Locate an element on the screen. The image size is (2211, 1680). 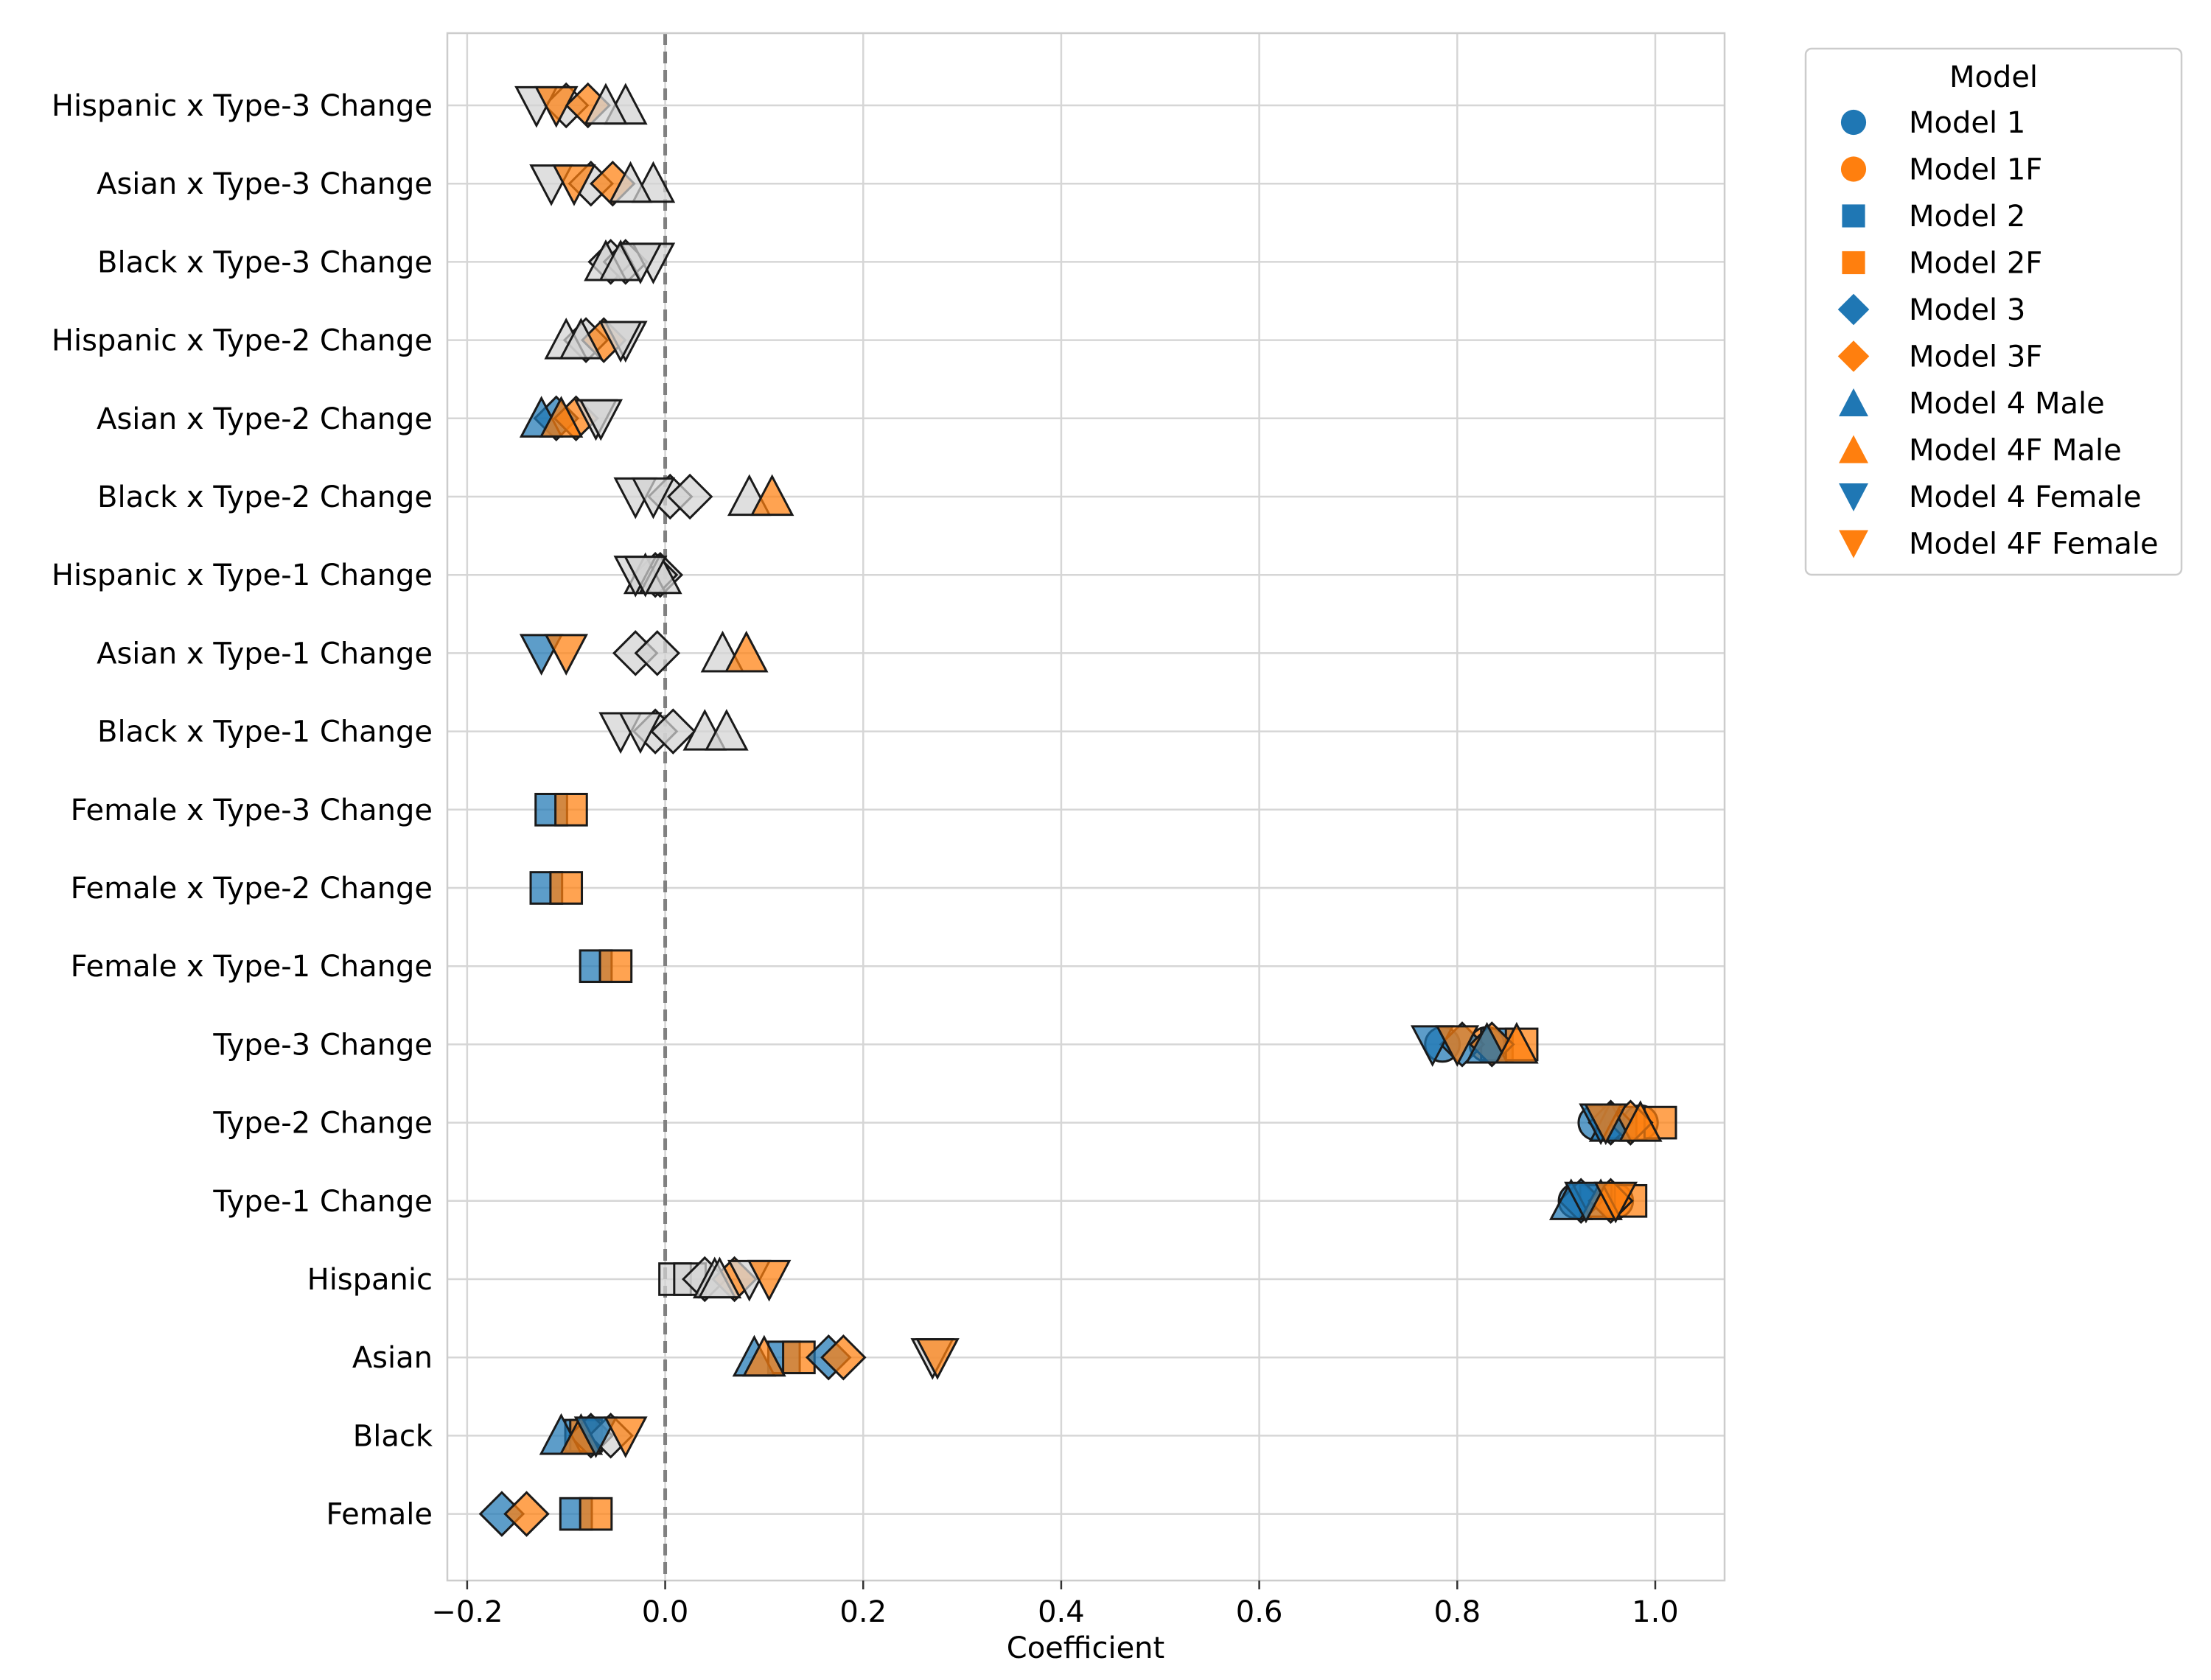
y-tick-label: Type-1 Change is located at coordinates (322, 1202).